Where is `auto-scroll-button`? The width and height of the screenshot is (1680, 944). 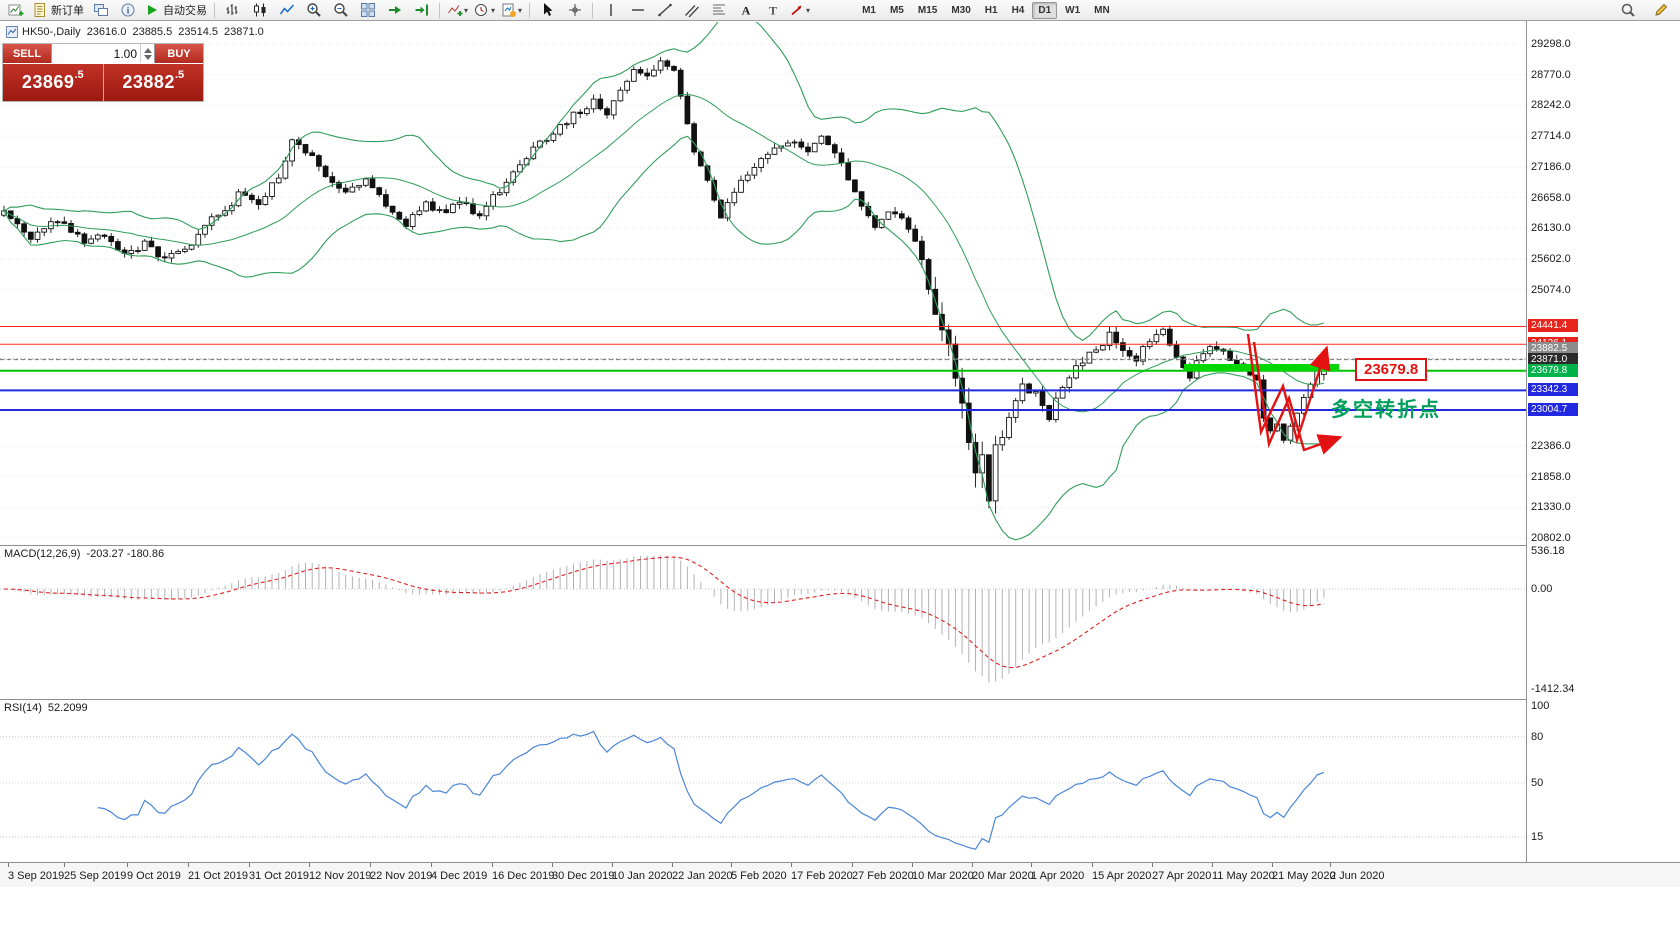 auto-scroll-button is located at coordinates (394, 10).